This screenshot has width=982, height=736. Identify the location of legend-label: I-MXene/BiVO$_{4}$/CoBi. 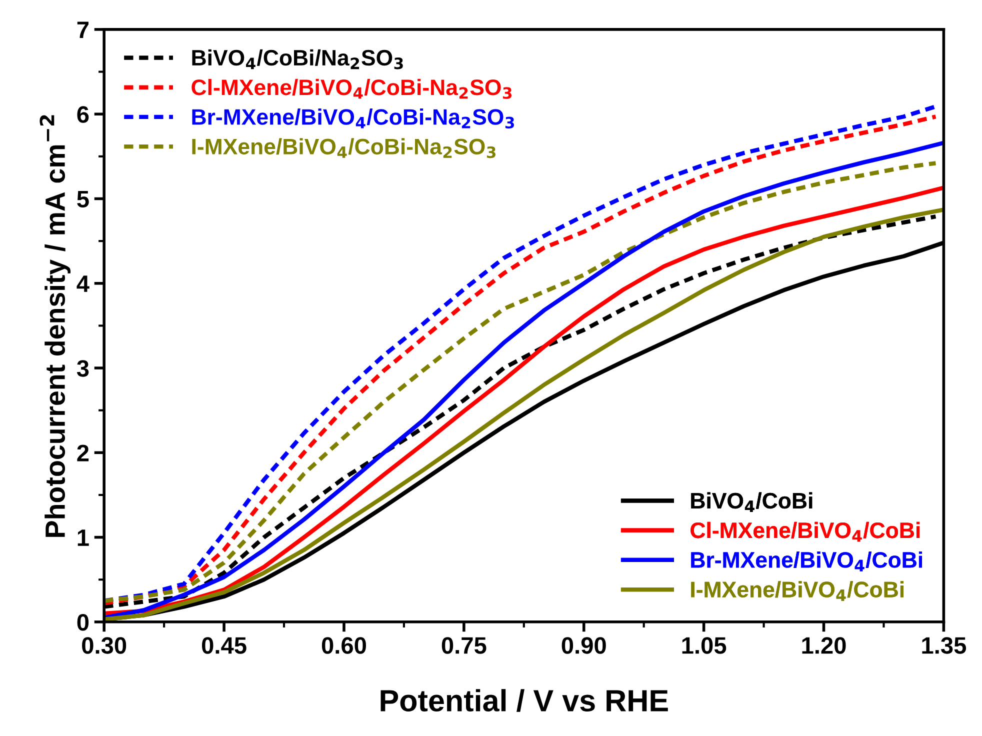
(797, 591).